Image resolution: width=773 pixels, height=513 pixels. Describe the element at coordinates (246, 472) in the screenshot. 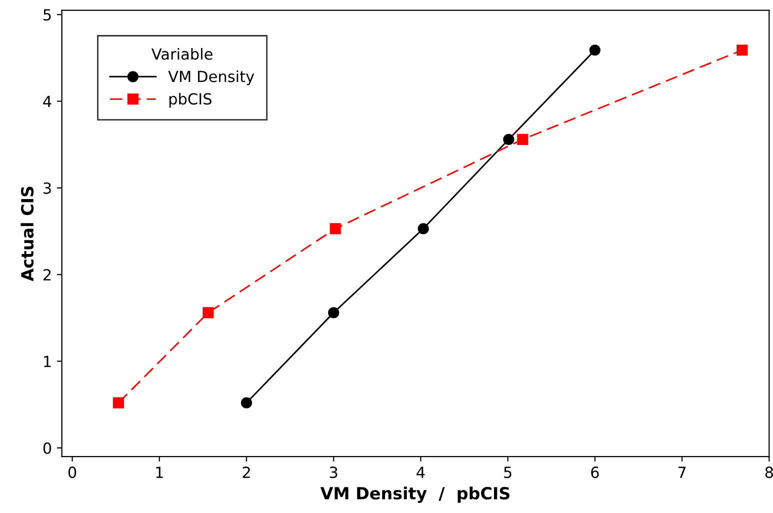

I see `x-tick-label: 2` at that location.